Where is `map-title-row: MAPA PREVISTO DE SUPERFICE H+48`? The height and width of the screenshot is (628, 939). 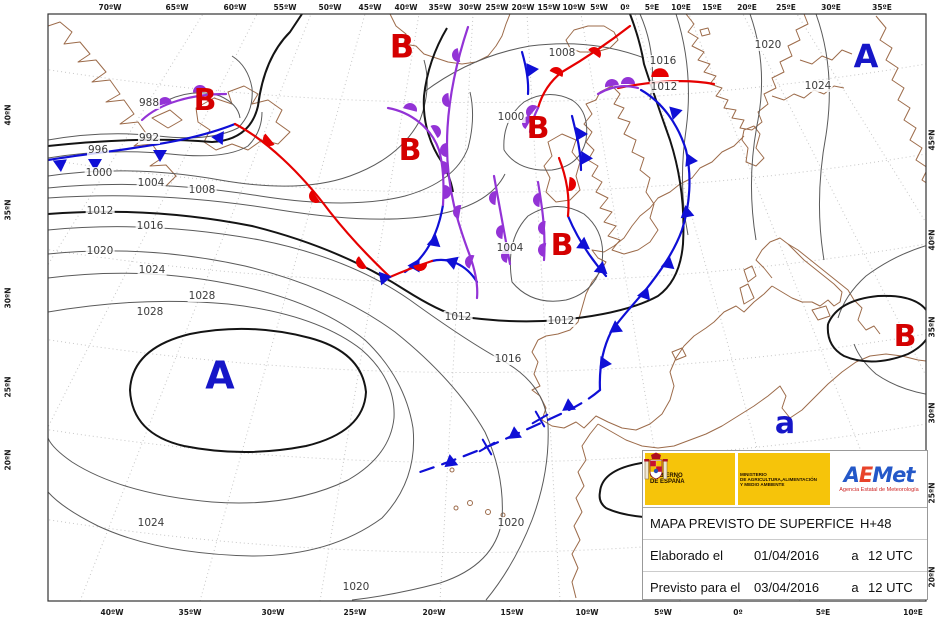
map-title-row: MAPA PREVISTO DE SUPERFICE H+48 is located at coordinates (785, 523).